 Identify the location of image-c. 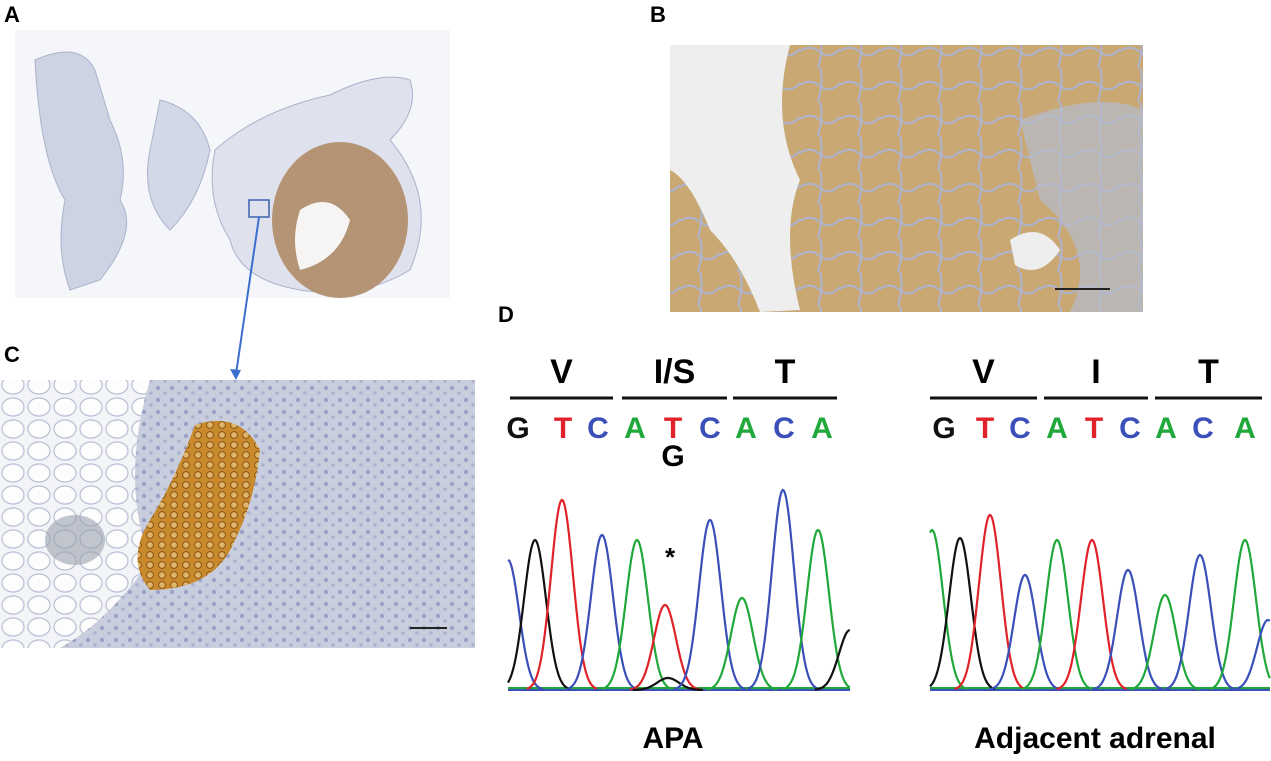
(237, 514).